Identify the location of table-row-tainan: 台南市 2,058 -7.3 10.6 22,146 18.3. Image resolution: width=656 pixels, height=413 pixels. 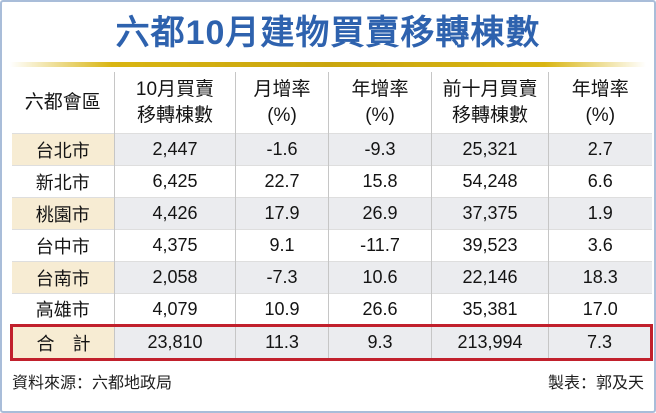
(331, 277).